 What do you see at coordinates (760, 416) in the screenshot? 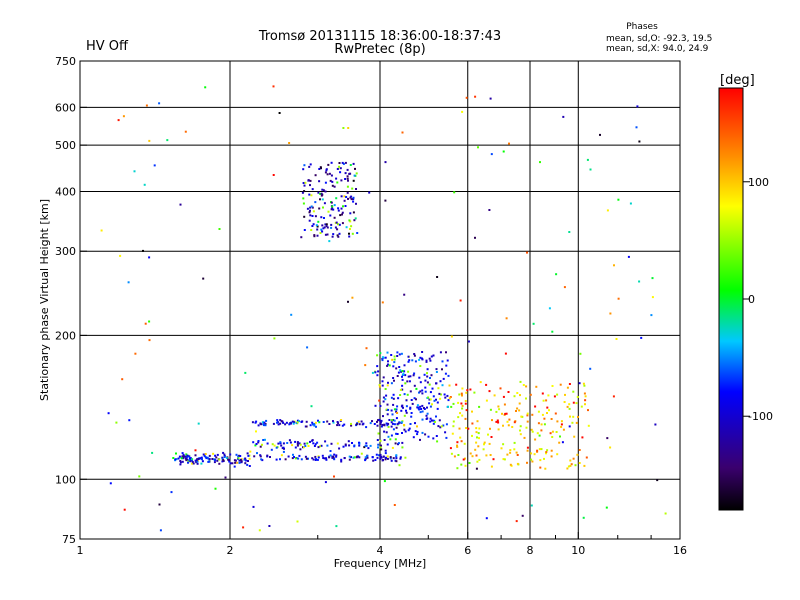
I see `colorbar-tick-label: -100` at bounding box center [760, 416].